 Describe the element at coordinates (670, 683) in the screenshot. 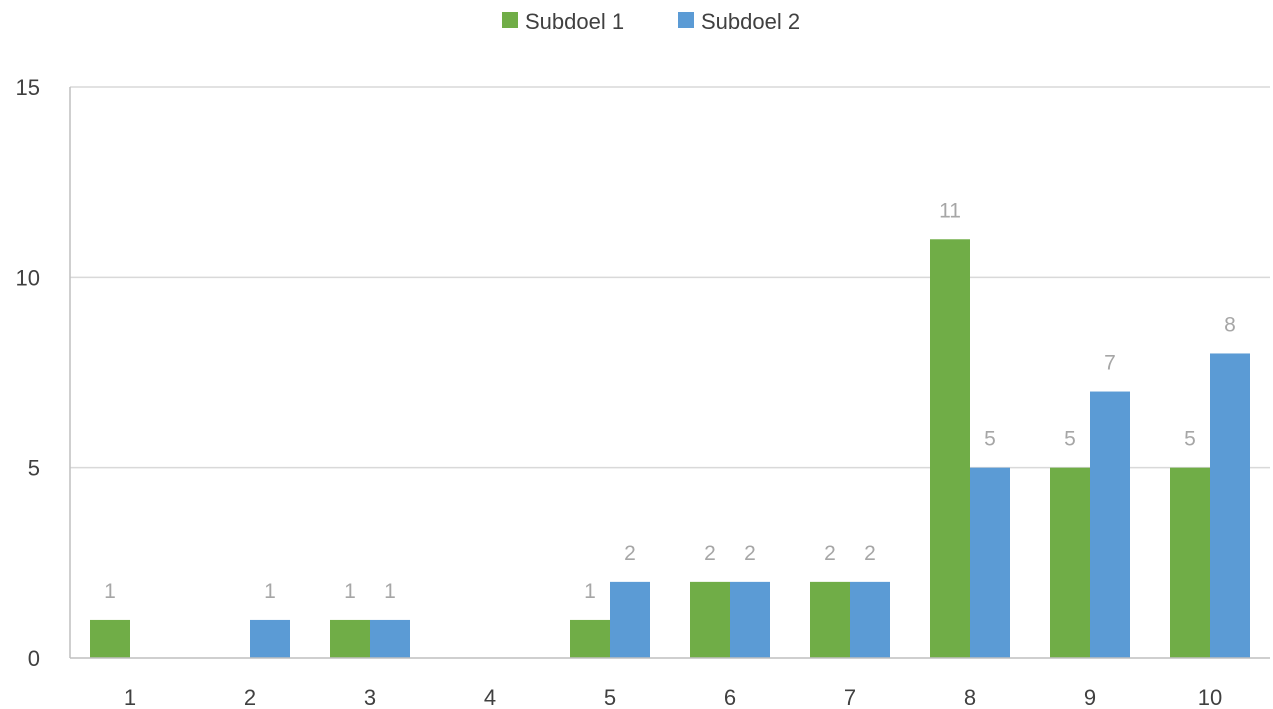

I see `x-axis: 1 2 3 4 5 6 7 8 9 10` at that location.